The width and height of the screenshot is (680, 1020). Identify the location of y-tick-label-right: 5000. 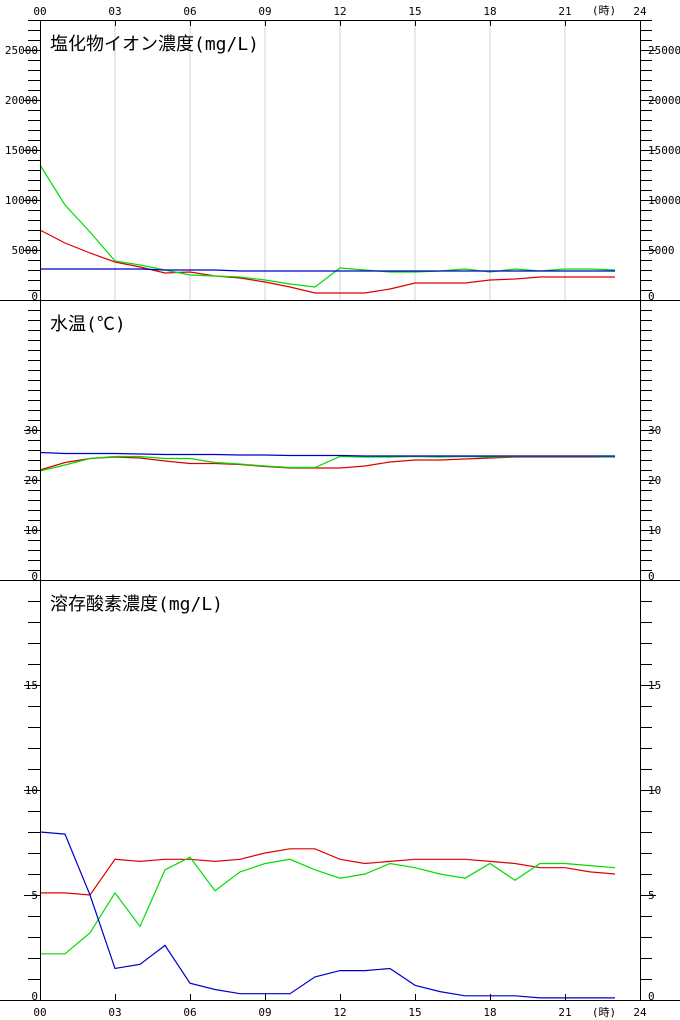
(661, 250).